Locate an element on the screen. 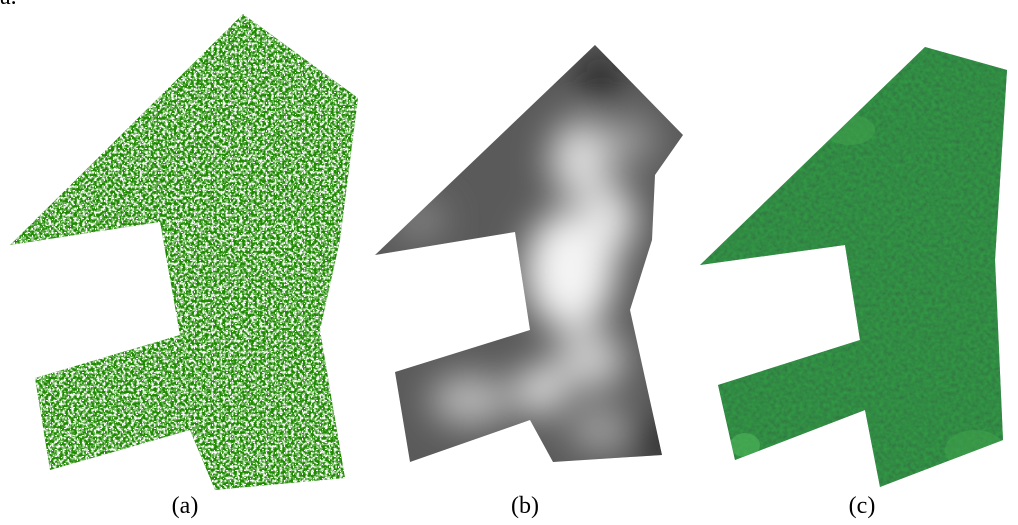 The width and height of the screenshot is (1018, 525). panel-label: (a) is located at coordinates (185, 506).